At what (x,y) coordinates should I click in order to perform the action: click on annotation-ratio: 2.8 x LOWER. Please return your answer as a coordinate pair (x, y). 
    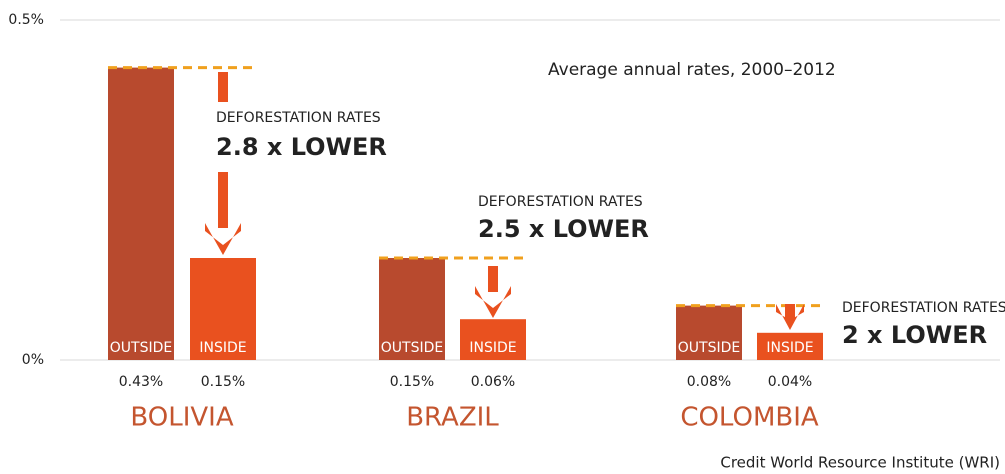
    Looking at the image, I should click on (301, 147).